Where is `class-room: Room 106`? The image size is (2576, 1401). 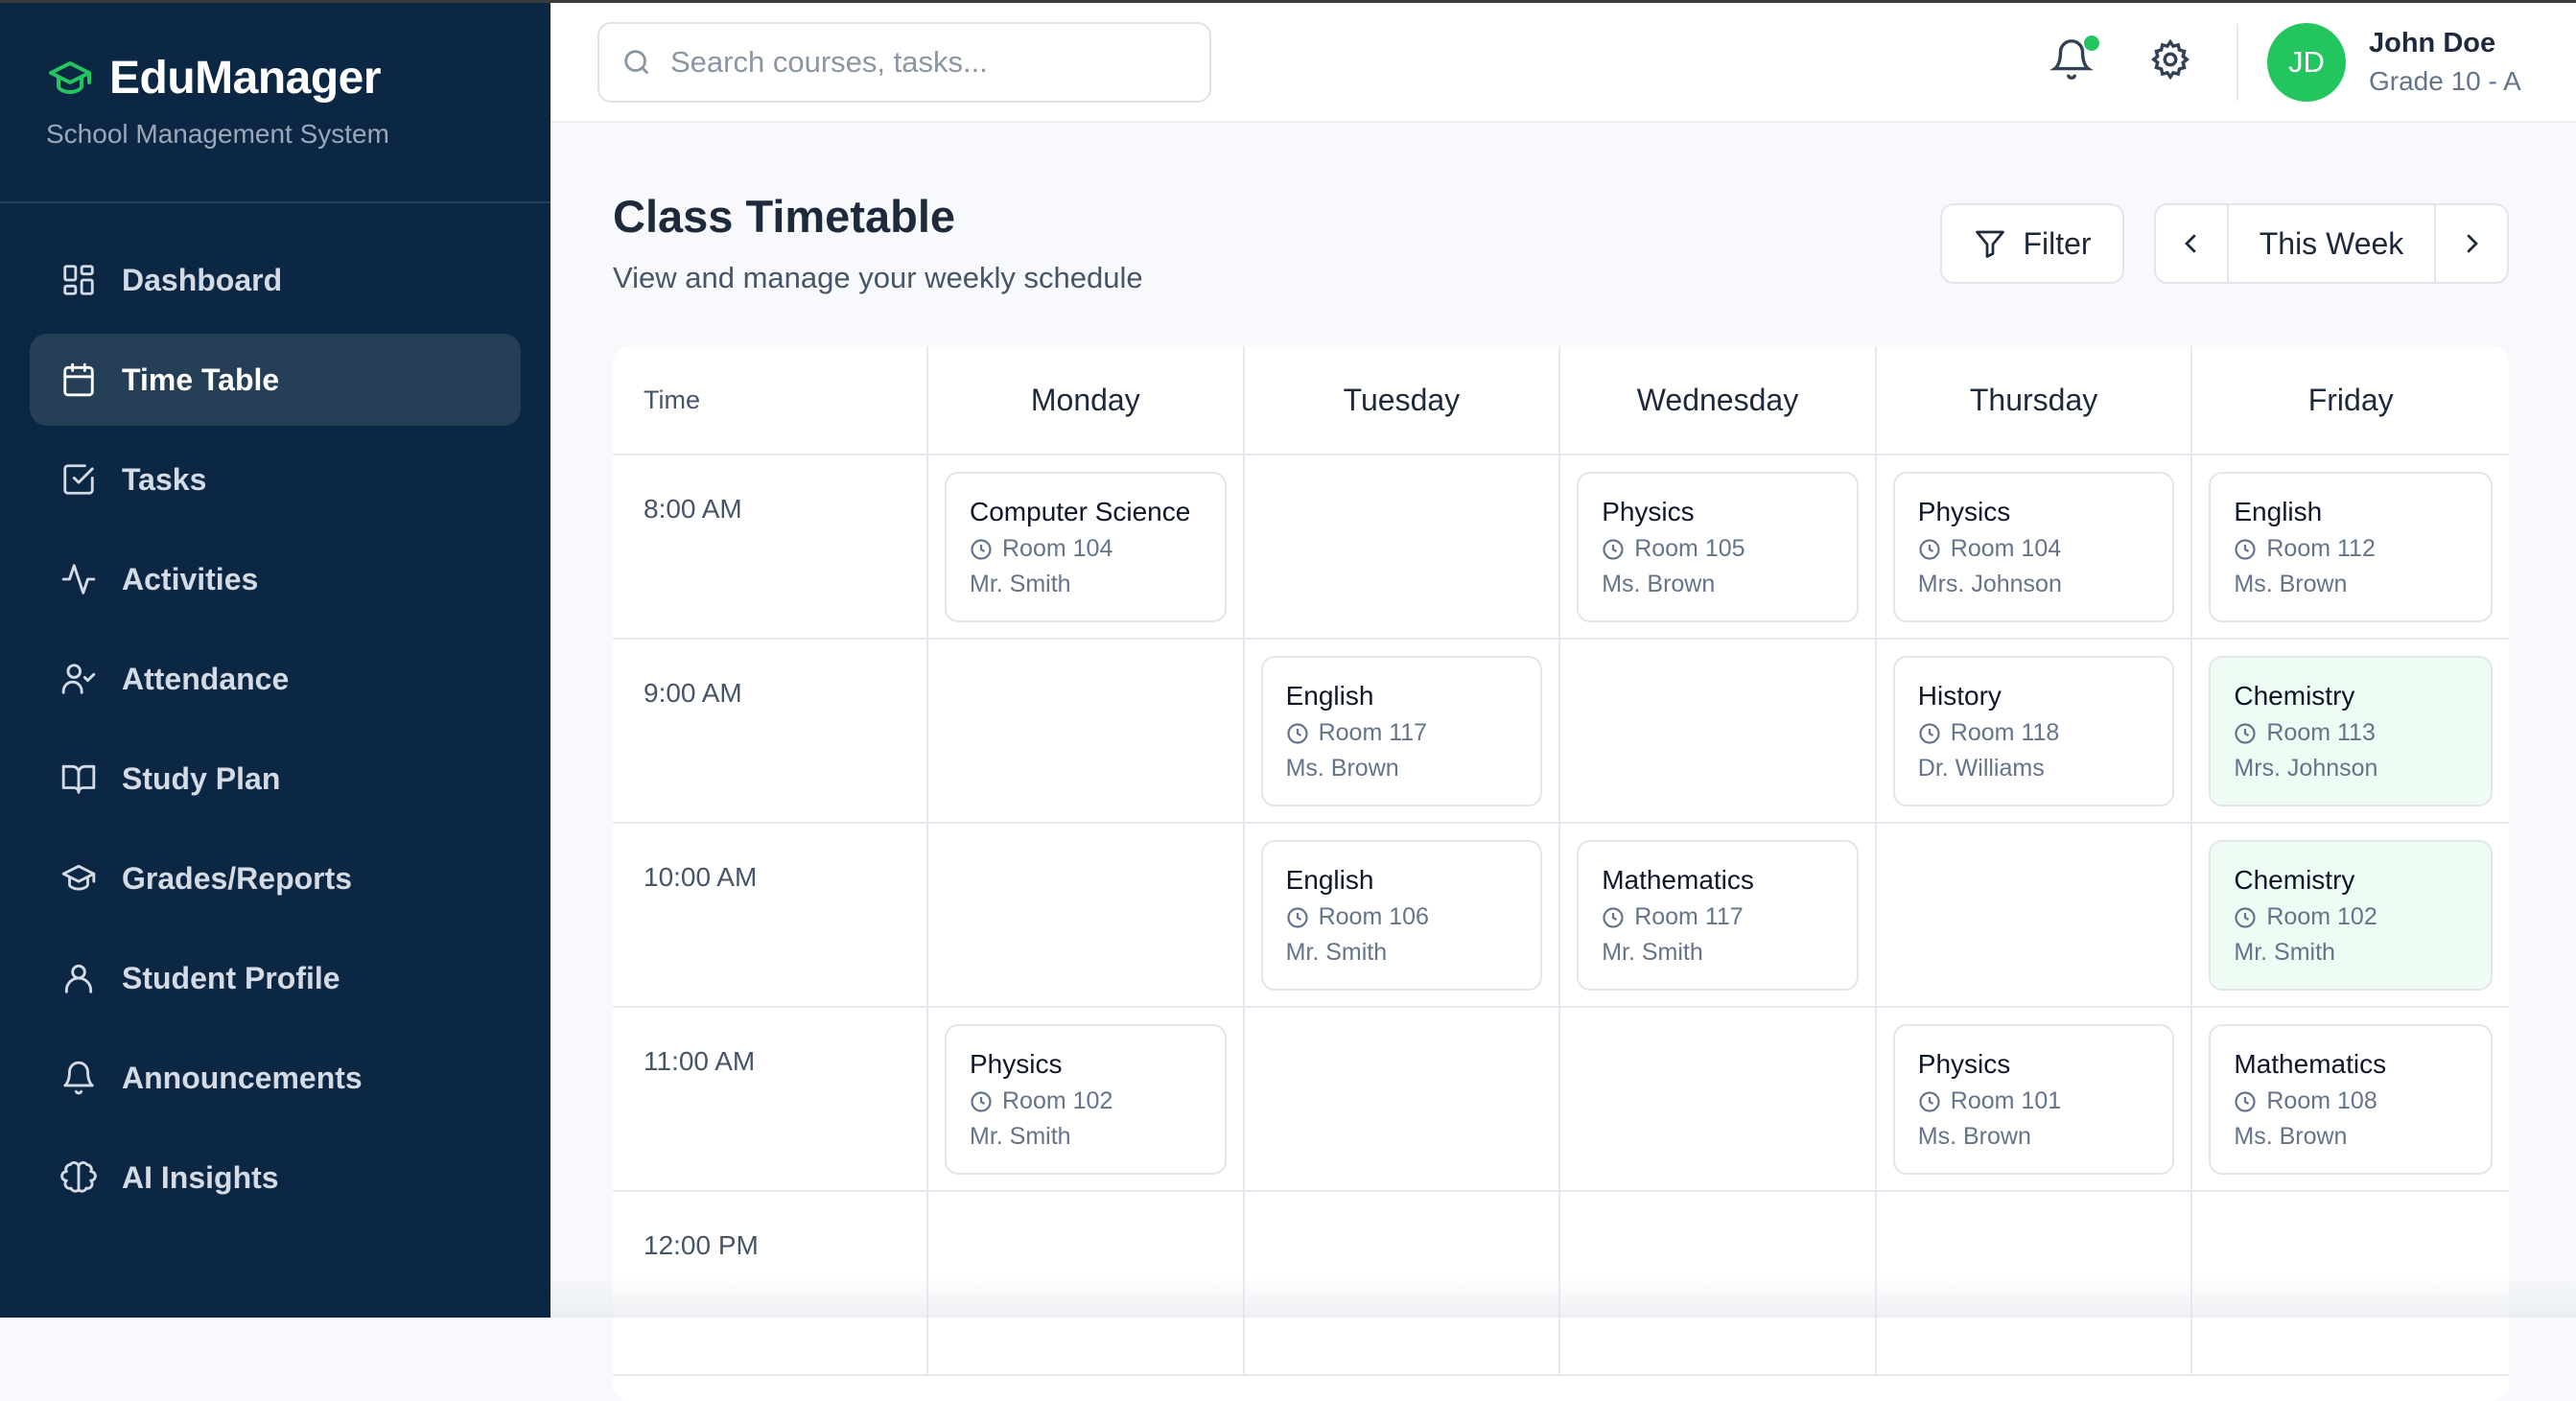 class-room: Room 106 is located at coordinates (1413, 917).